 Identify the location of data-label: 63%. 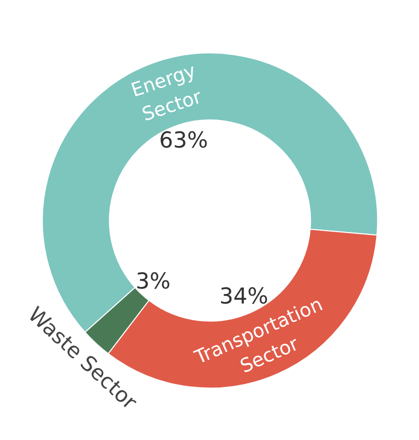
(183, 141).